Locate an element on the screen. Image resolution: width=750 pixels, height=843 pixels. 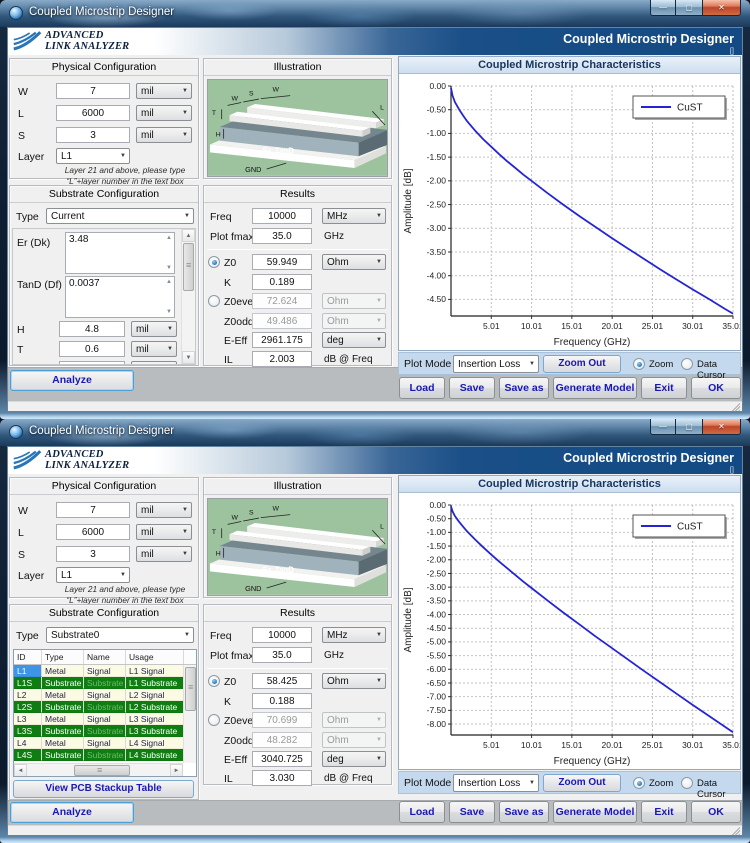
stackup-row: L4 Metal Signal L4 Signal is located at coordinates (105, 743).